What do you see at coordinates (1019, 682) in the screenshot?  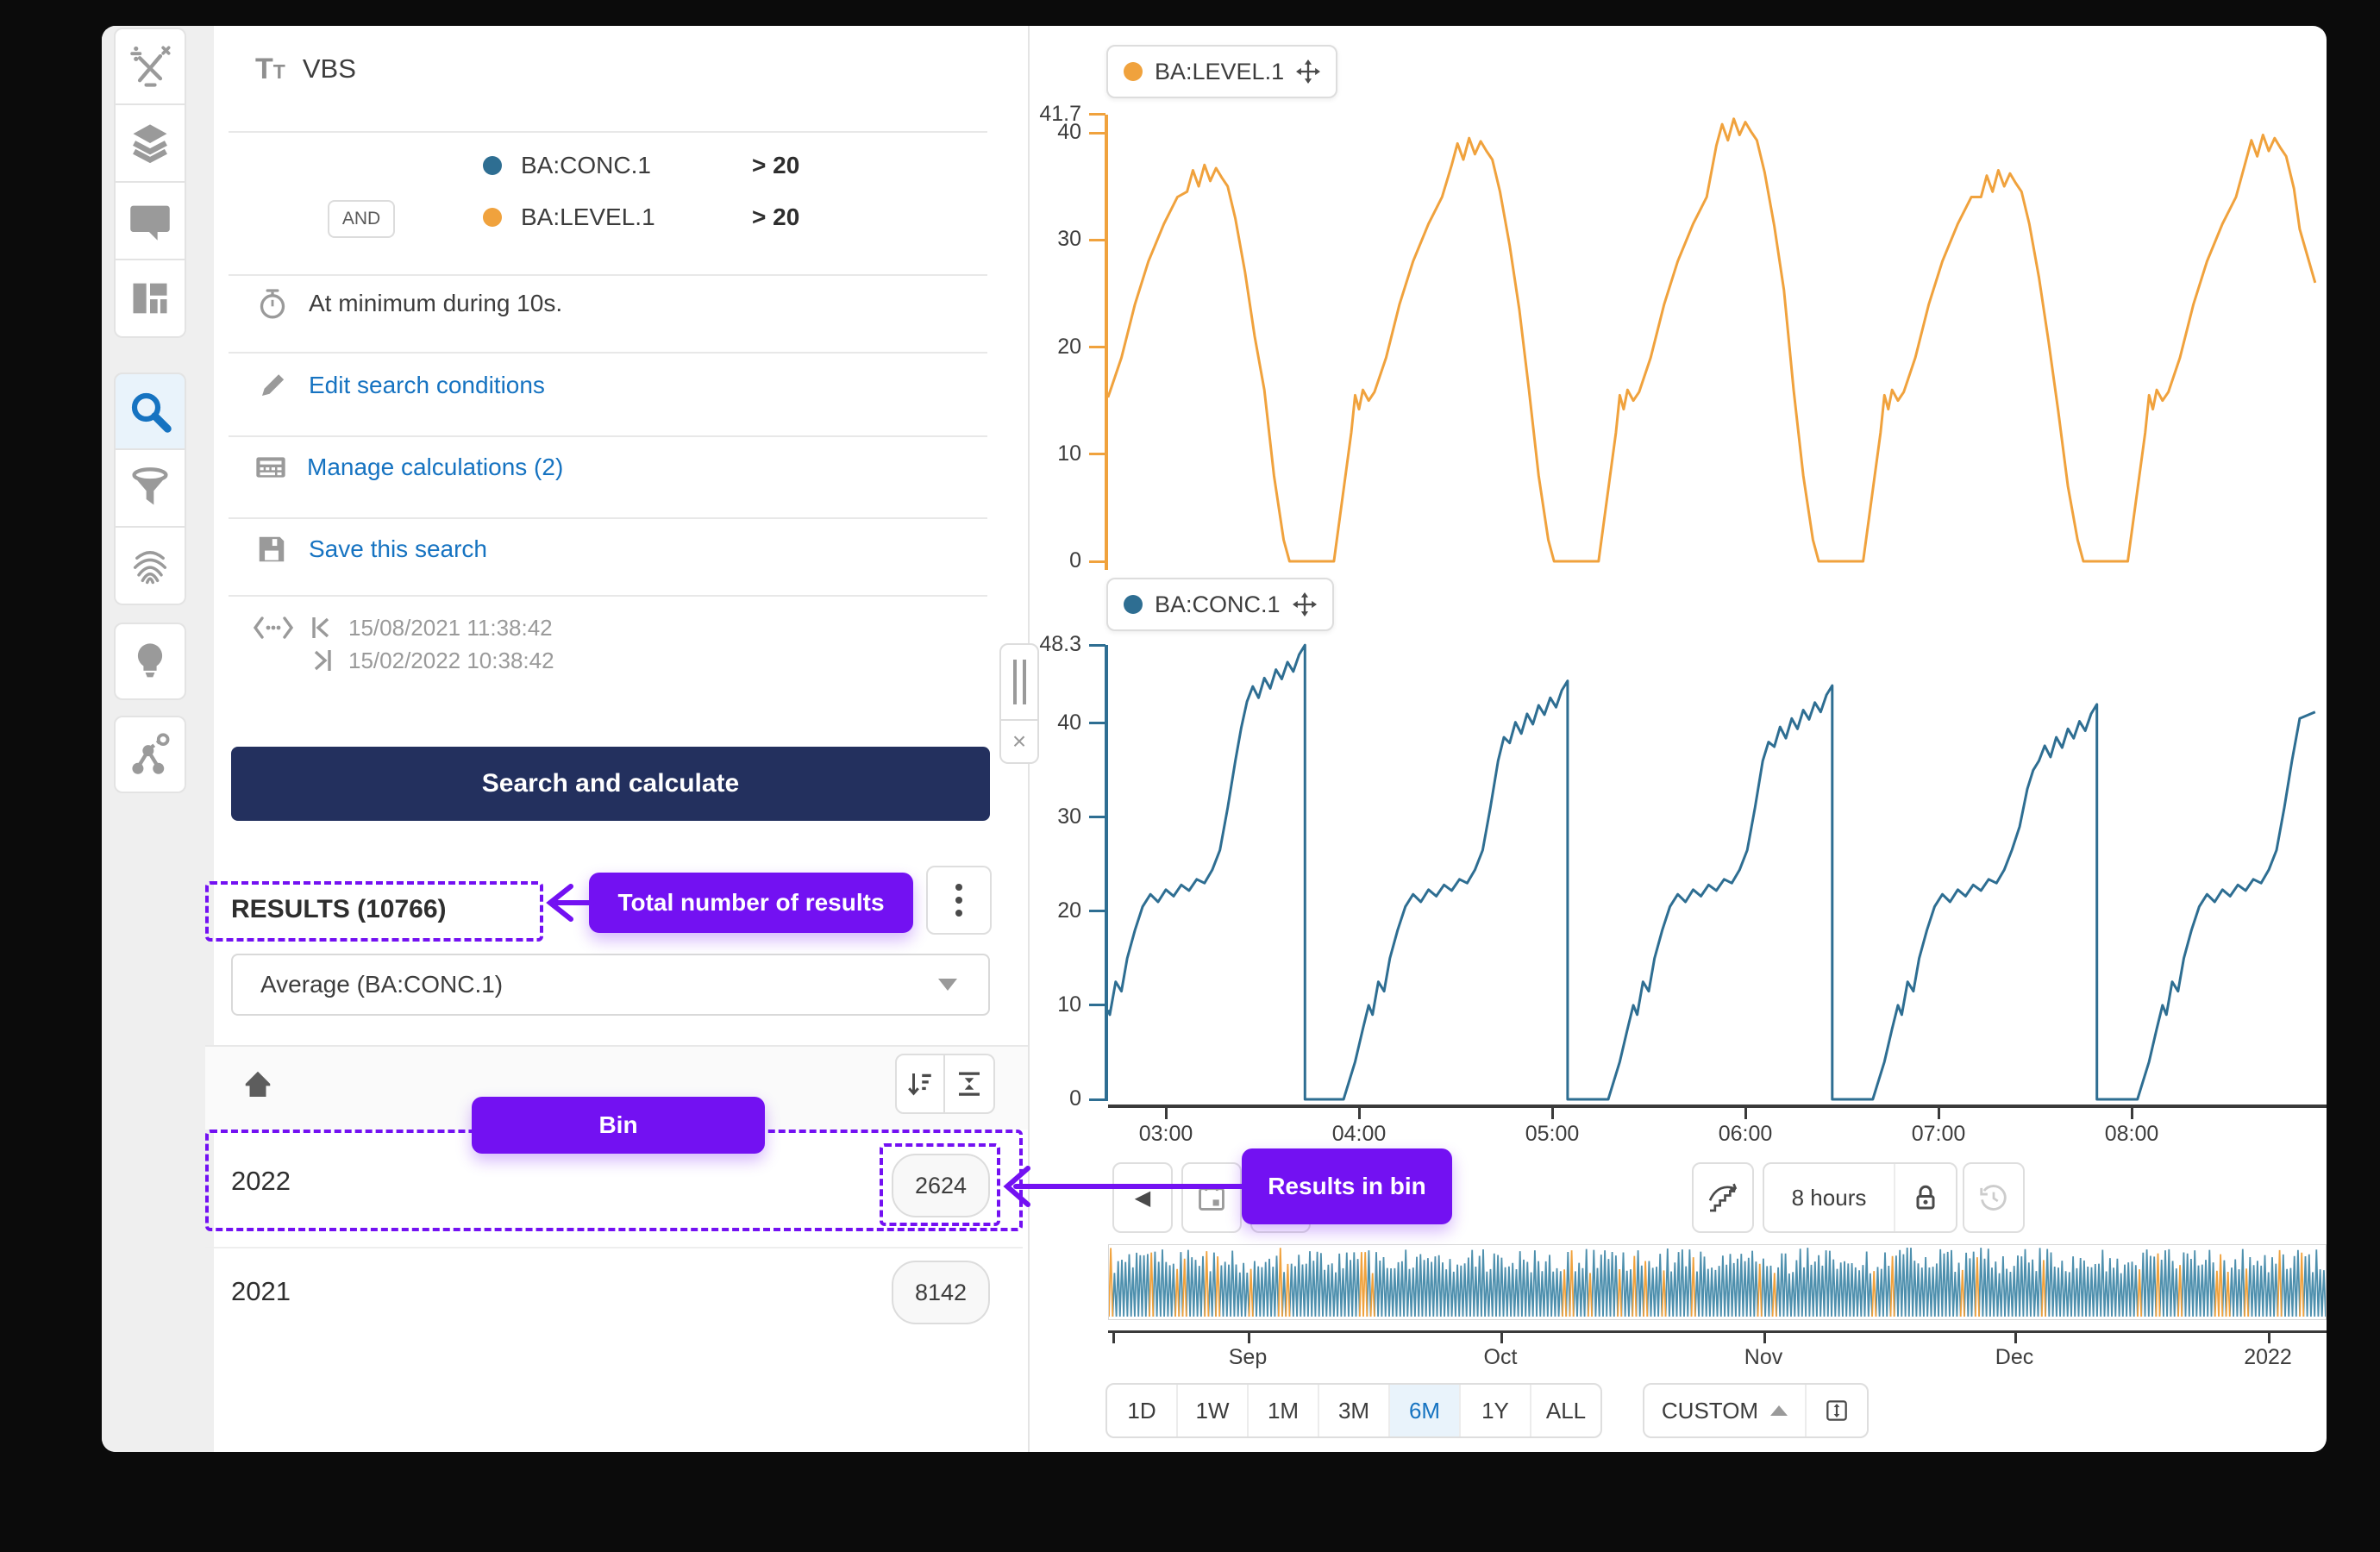 I see `panel-resize-handle` at bounding box center [1019, 682].